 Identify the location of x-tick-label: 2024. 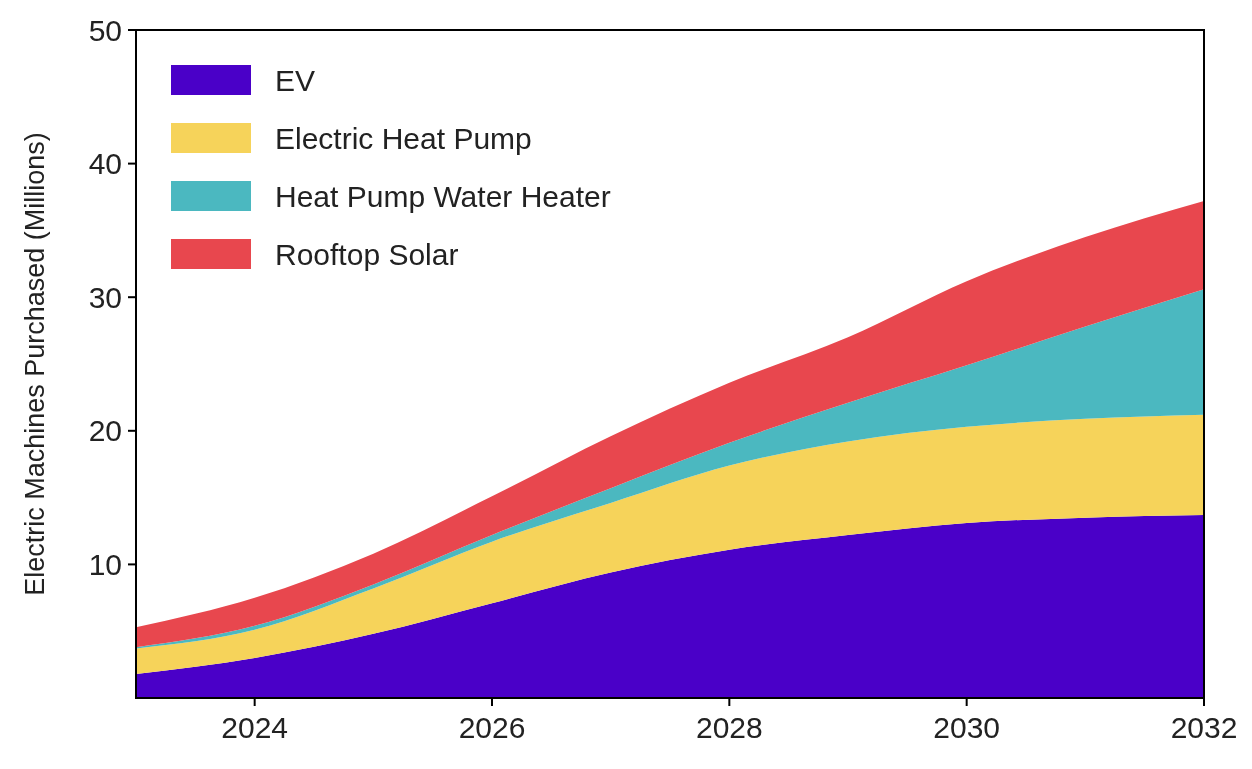
(255, 727).